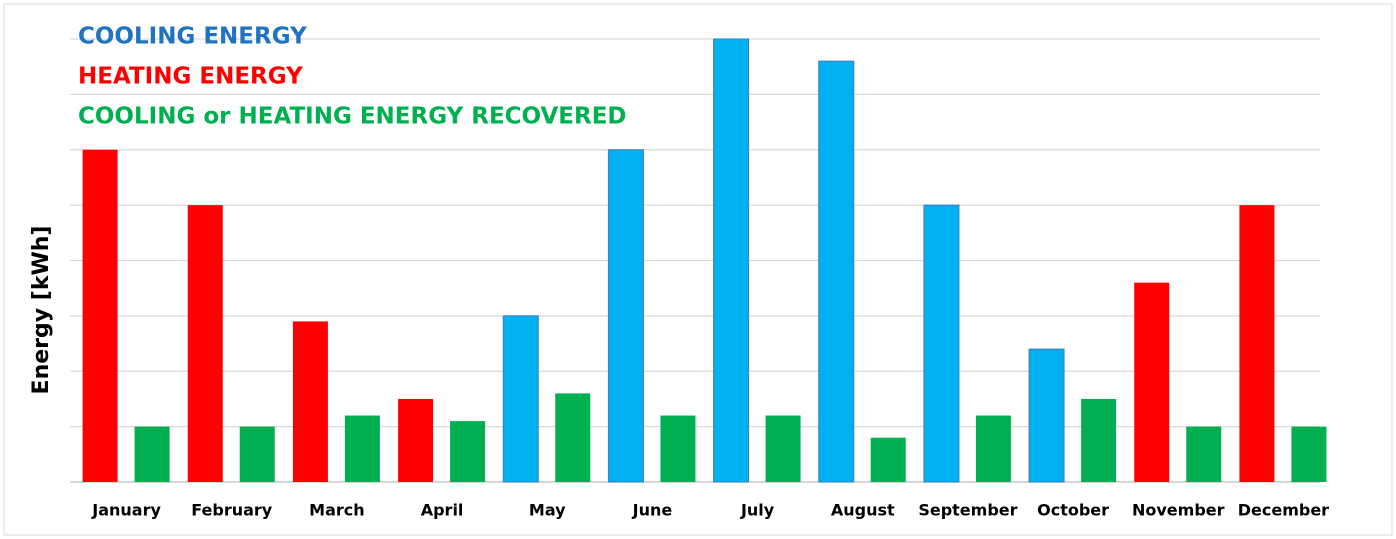 This screenshot has height=539, width=1396. I want to click on x-tick-label: September, so click(967, 510).